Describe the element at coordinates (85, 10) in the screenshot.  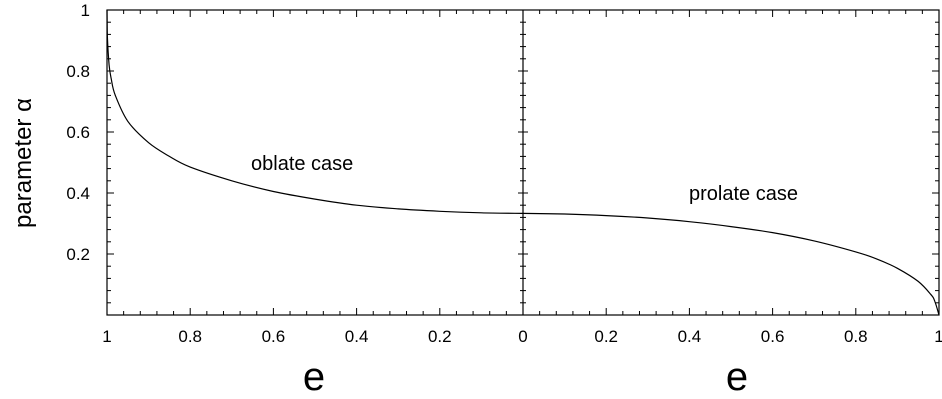
I see `y-tick-label: 1` at that location.